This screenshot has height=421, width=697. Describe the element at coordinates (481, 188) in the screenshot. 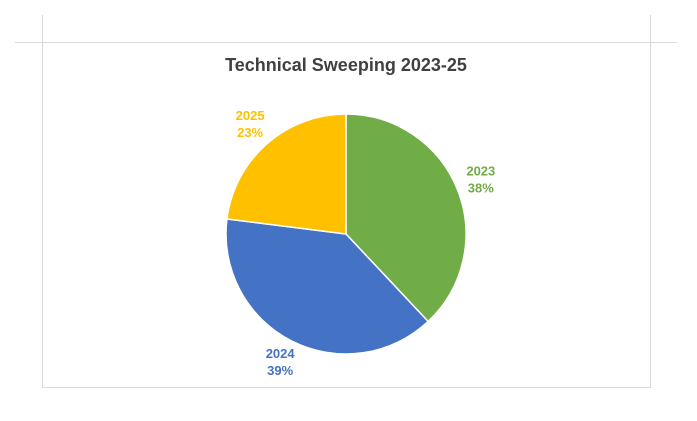

I see `data-label-value: 38%` at that location.